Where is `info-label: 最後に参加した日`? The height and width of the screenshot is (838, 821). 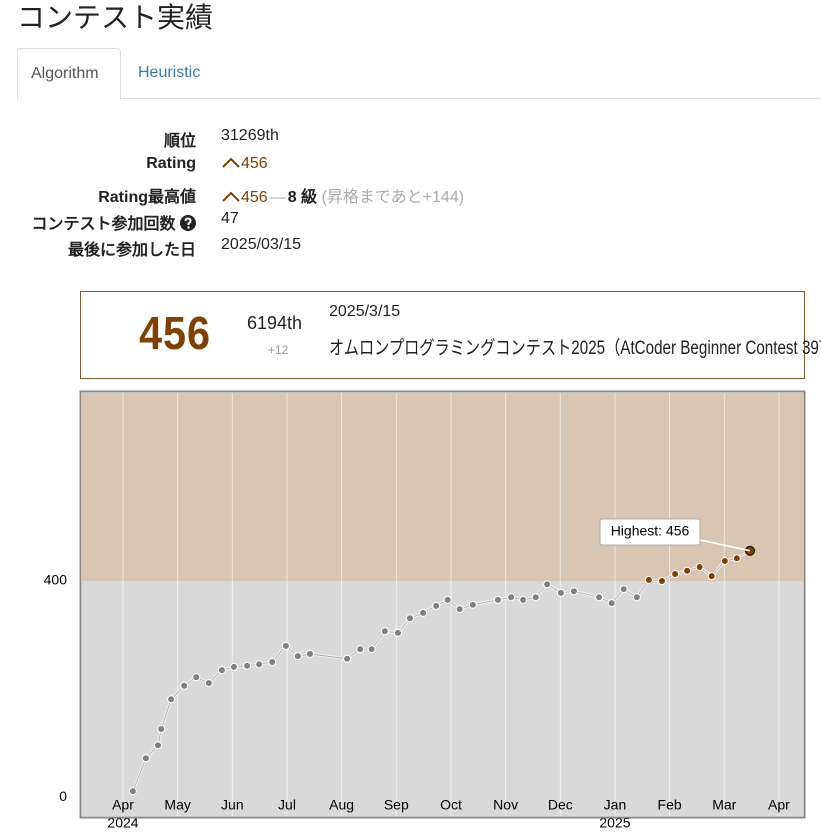
info-label: 最後に参加した日 is located at coordinates (131, 250).